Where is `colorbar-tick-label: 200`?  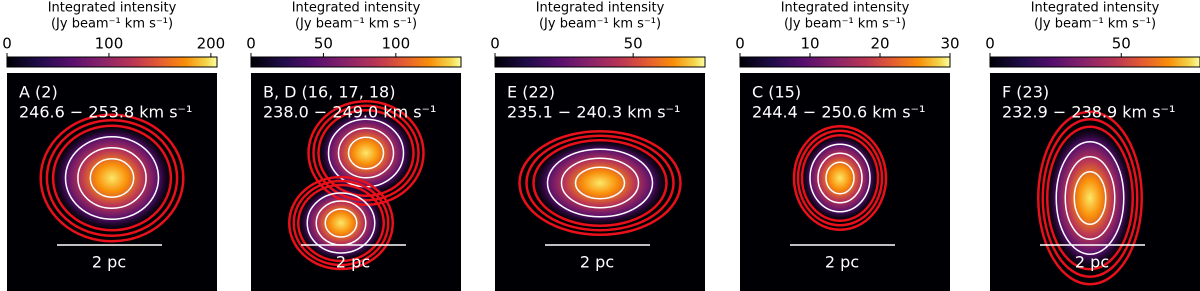 colorbar-tick-label: 200 is located at coordinates (211, 44).